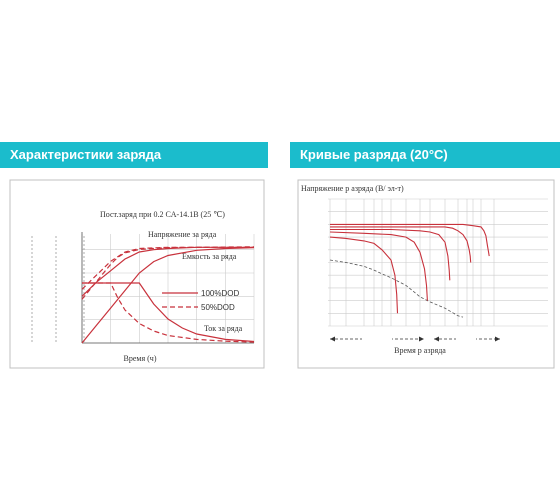  I want to click on charge-series-current-dashed, so click(168, 312).